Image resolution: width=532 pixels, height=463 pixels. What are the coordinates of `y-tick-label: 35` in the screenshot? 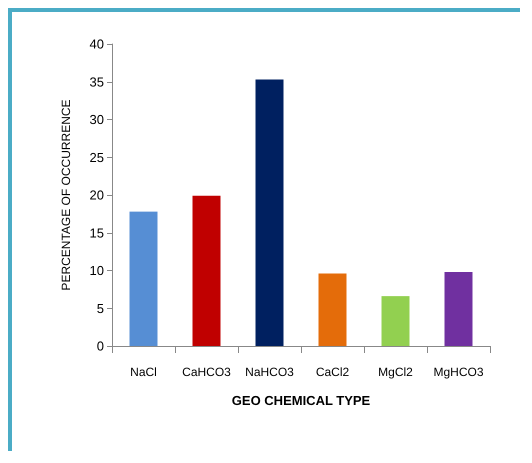 It's located at (97, 82).